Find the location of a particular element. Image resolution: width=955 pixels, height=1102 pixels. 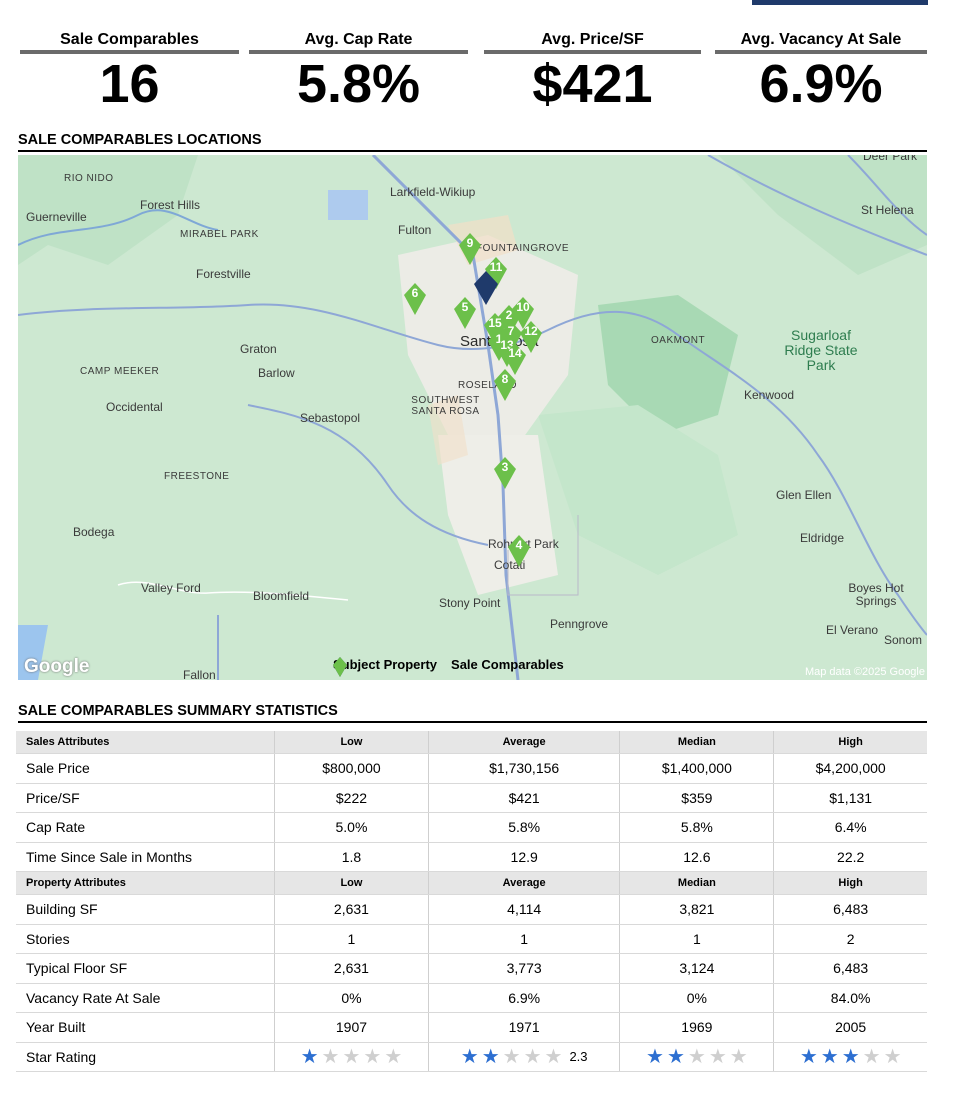

pin-number: 12 is located at coordinates (531, 331).